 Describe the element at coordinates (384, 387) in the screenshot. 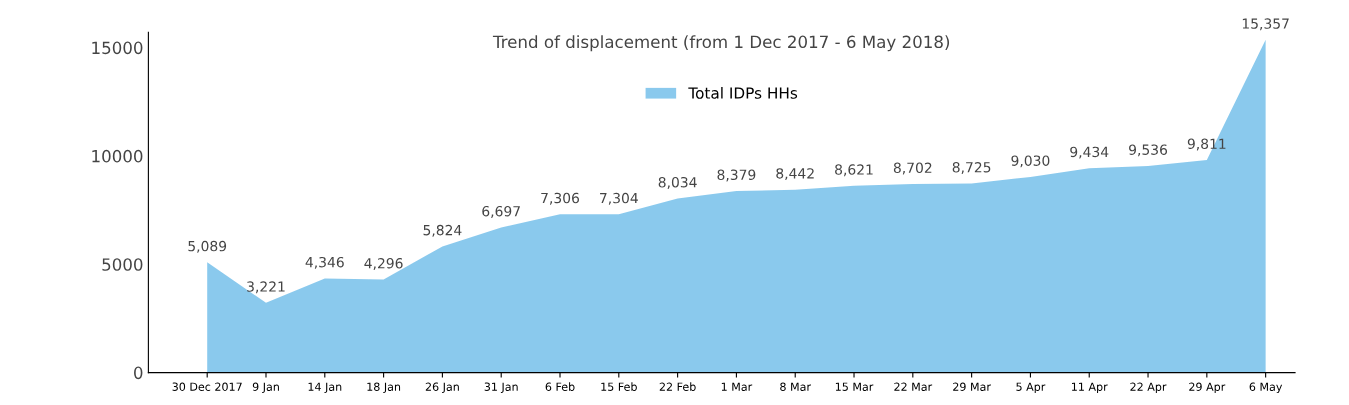

I see `x-tick-label: 18 Jan` at that location.